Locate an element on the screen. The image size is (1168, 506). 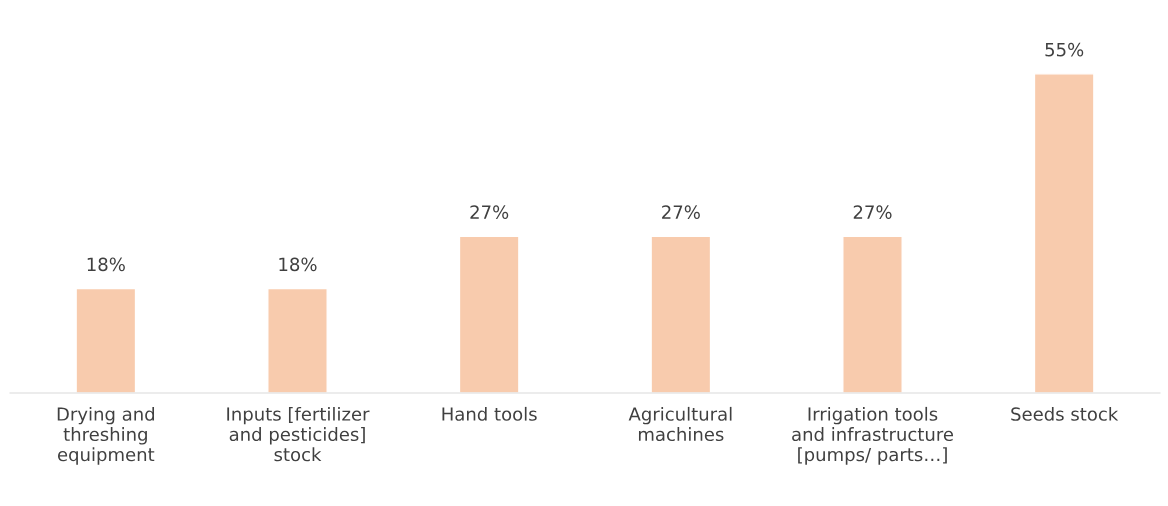
x-tick-label: Drying and threshing equipment is located at coordinates (106, 435).